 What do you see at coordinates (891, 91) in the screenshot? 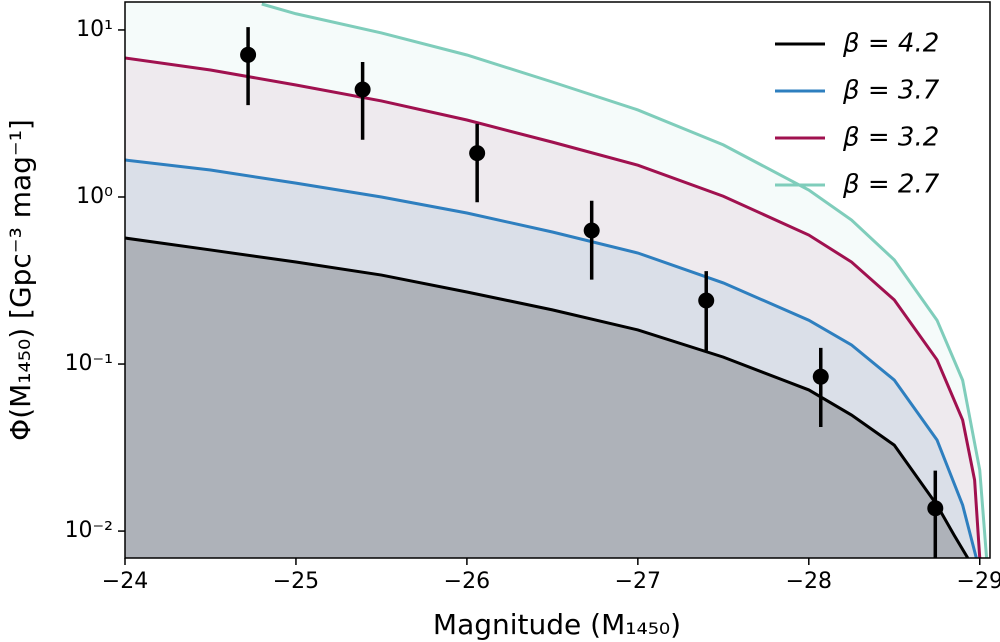
I see `legend-label: β = 3.7` at bounding box center [891, 91].